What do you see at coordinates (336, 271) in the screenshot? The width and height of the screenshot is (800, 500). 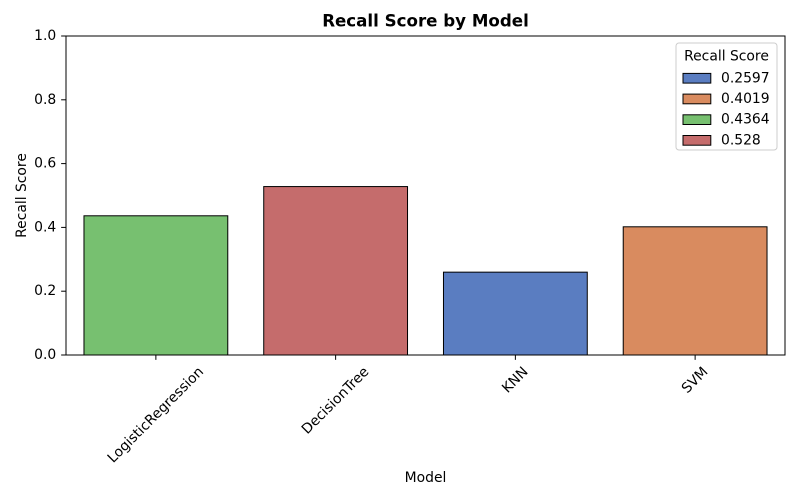 I see `bar-decisiontree` at bounding box center [336, 271].